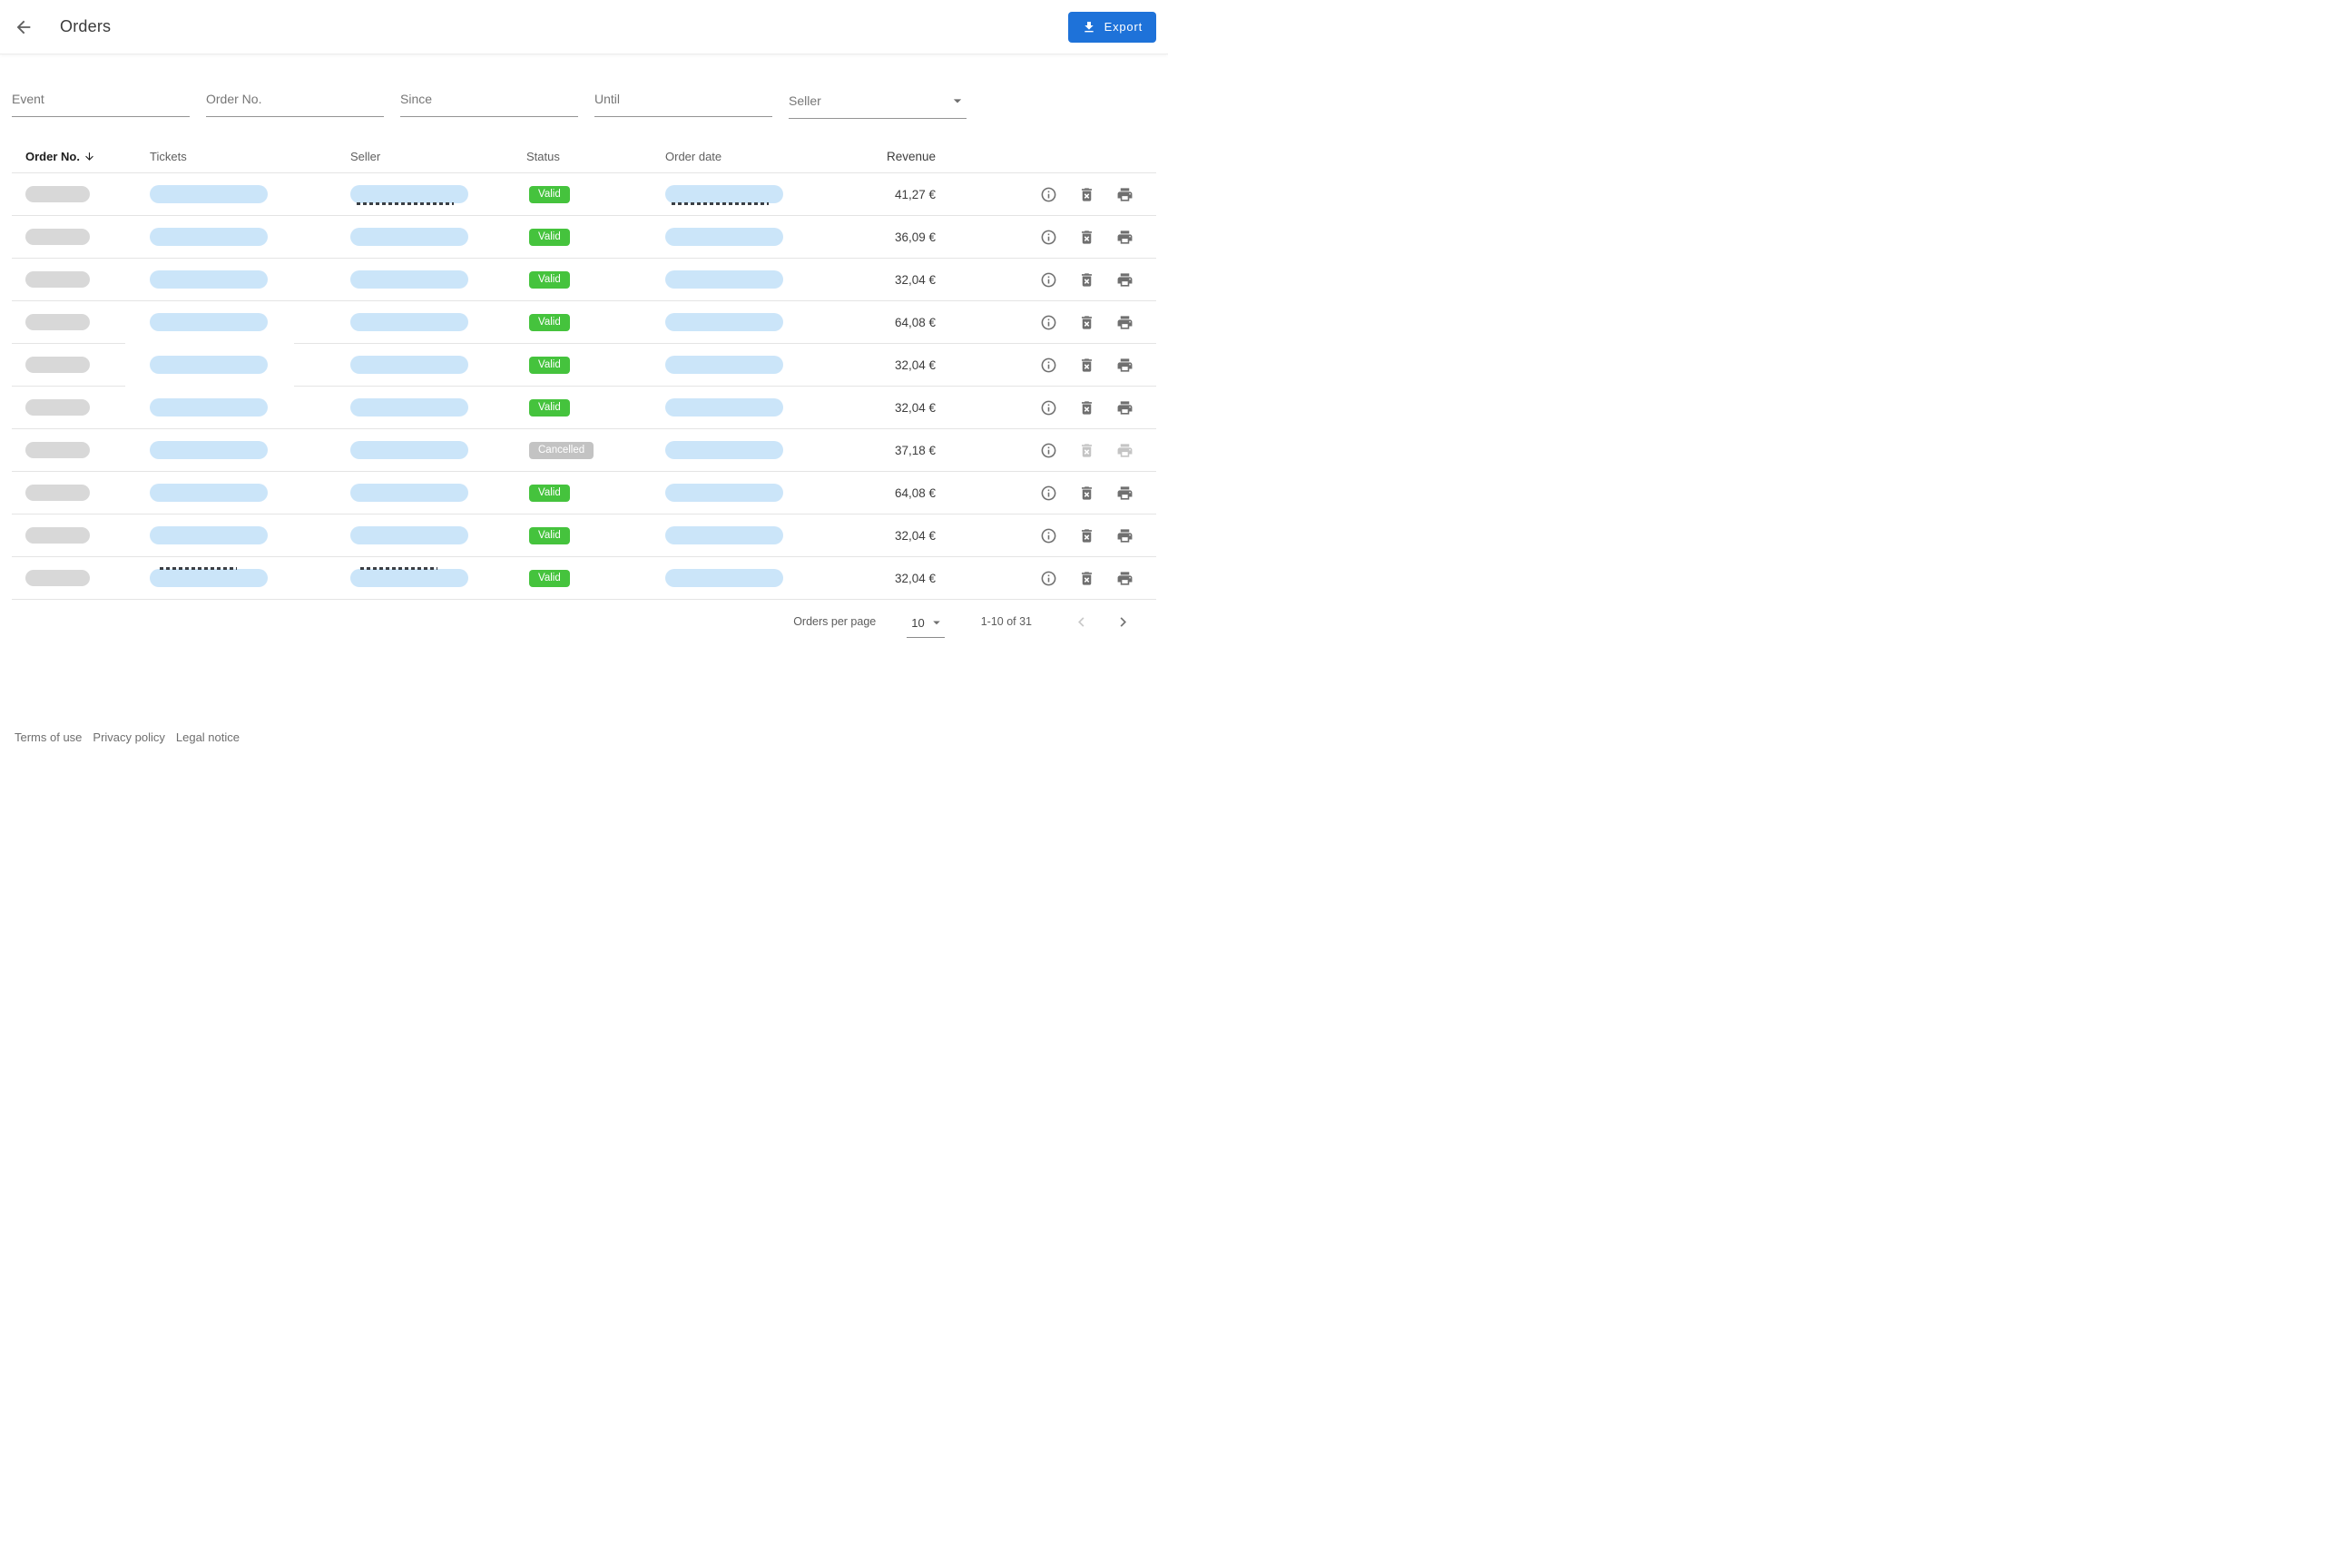 Image resolution: width=2336 pixels, height=1568 pixels. I want to click on revenue-value: 41,27 €, so click(915, 194).